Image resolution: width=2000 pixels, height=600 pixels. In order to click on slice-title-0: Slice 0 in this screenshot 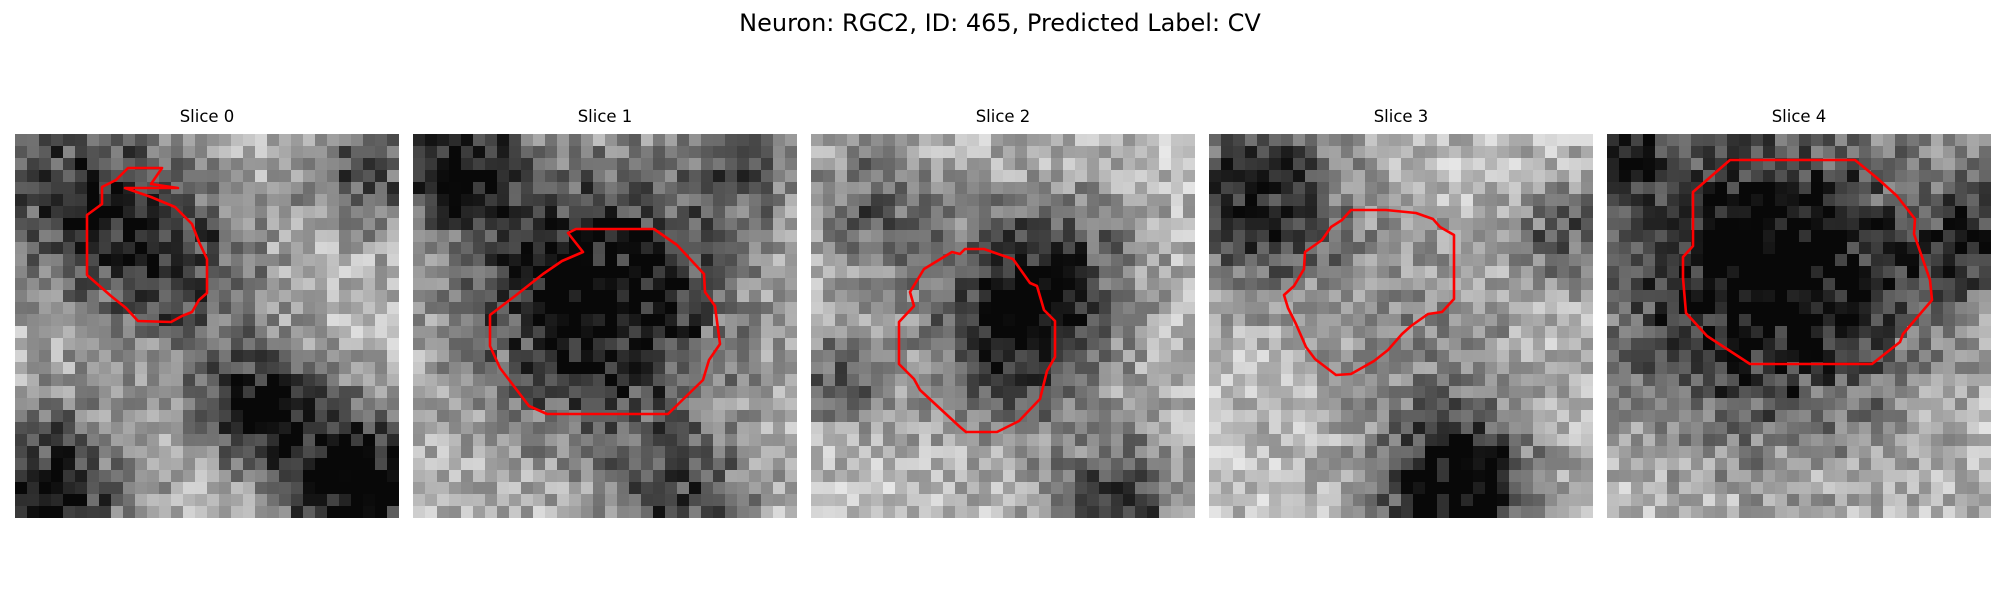, I will do `click(207, 116)`.